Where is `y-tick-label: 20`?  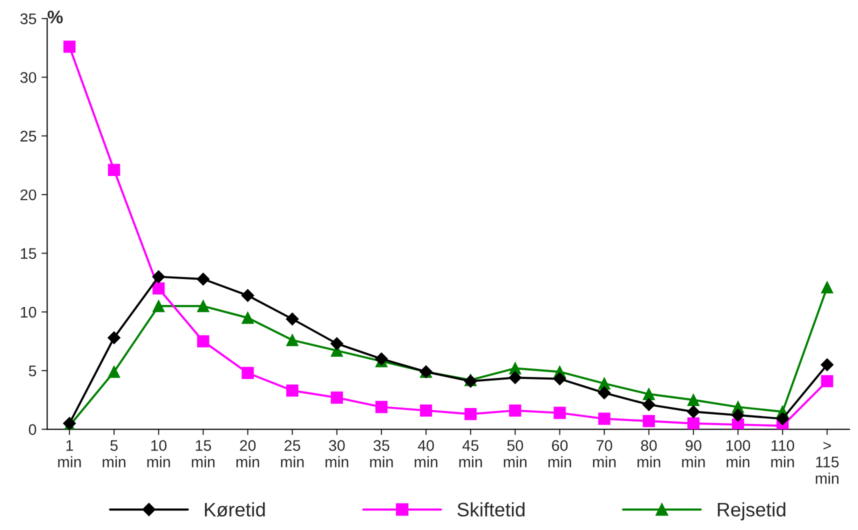
y-tick-label: 20 is located at coordinates (28, 194).